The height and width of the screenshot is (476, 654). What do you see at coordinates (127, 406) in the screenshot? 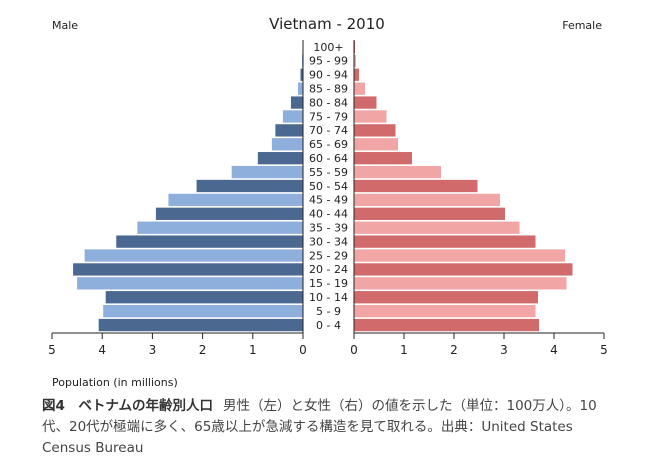
I see `caption-lead: 図4 ベトナムの年齢別人口` at bounding box center [127, 406].